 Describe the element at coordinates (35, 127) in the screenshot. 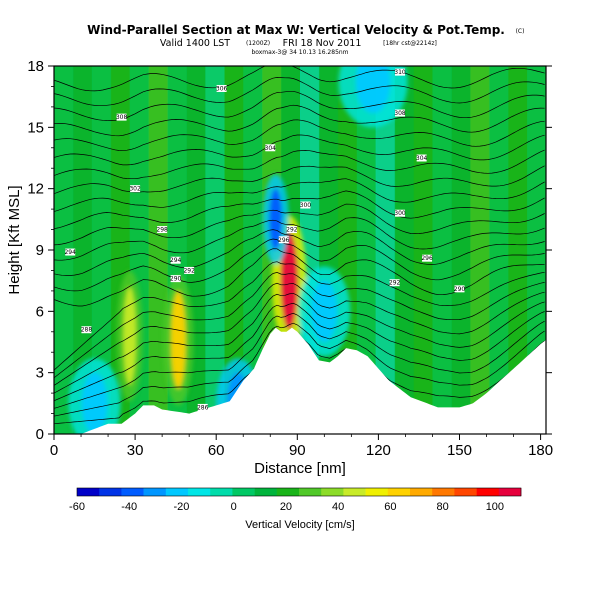

I see `y-tick-label: 15` at that location.